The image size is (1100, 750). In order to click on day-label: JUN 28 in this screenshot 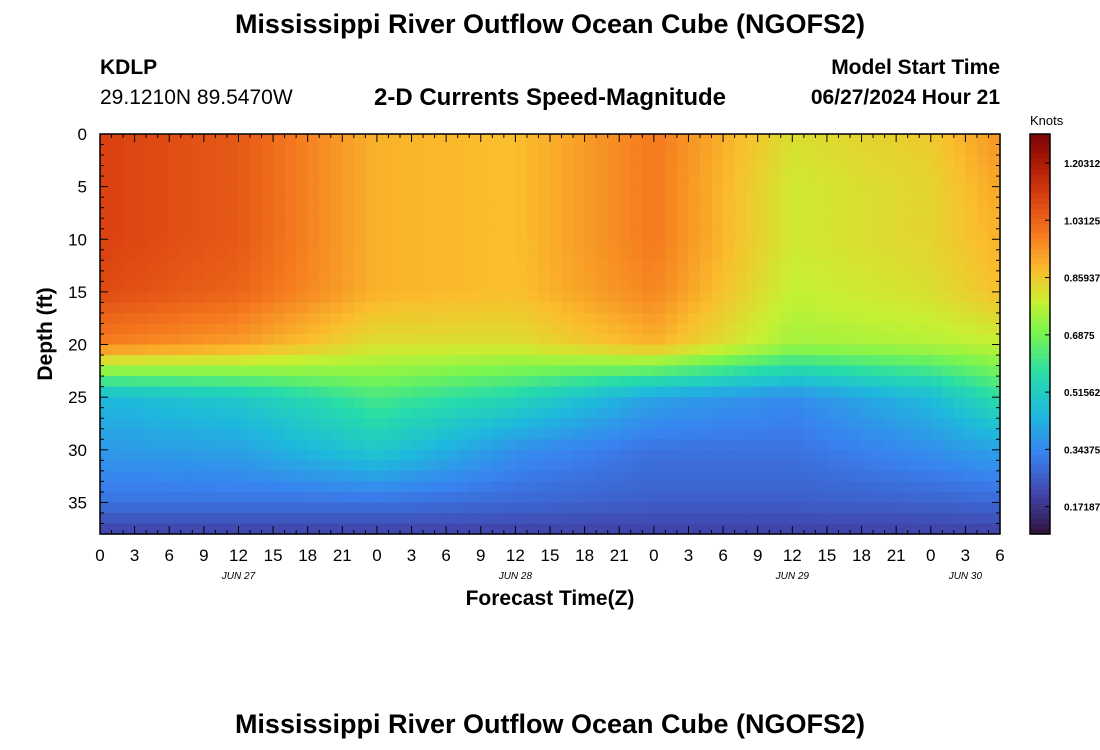, I will do `click(515, 576)`.